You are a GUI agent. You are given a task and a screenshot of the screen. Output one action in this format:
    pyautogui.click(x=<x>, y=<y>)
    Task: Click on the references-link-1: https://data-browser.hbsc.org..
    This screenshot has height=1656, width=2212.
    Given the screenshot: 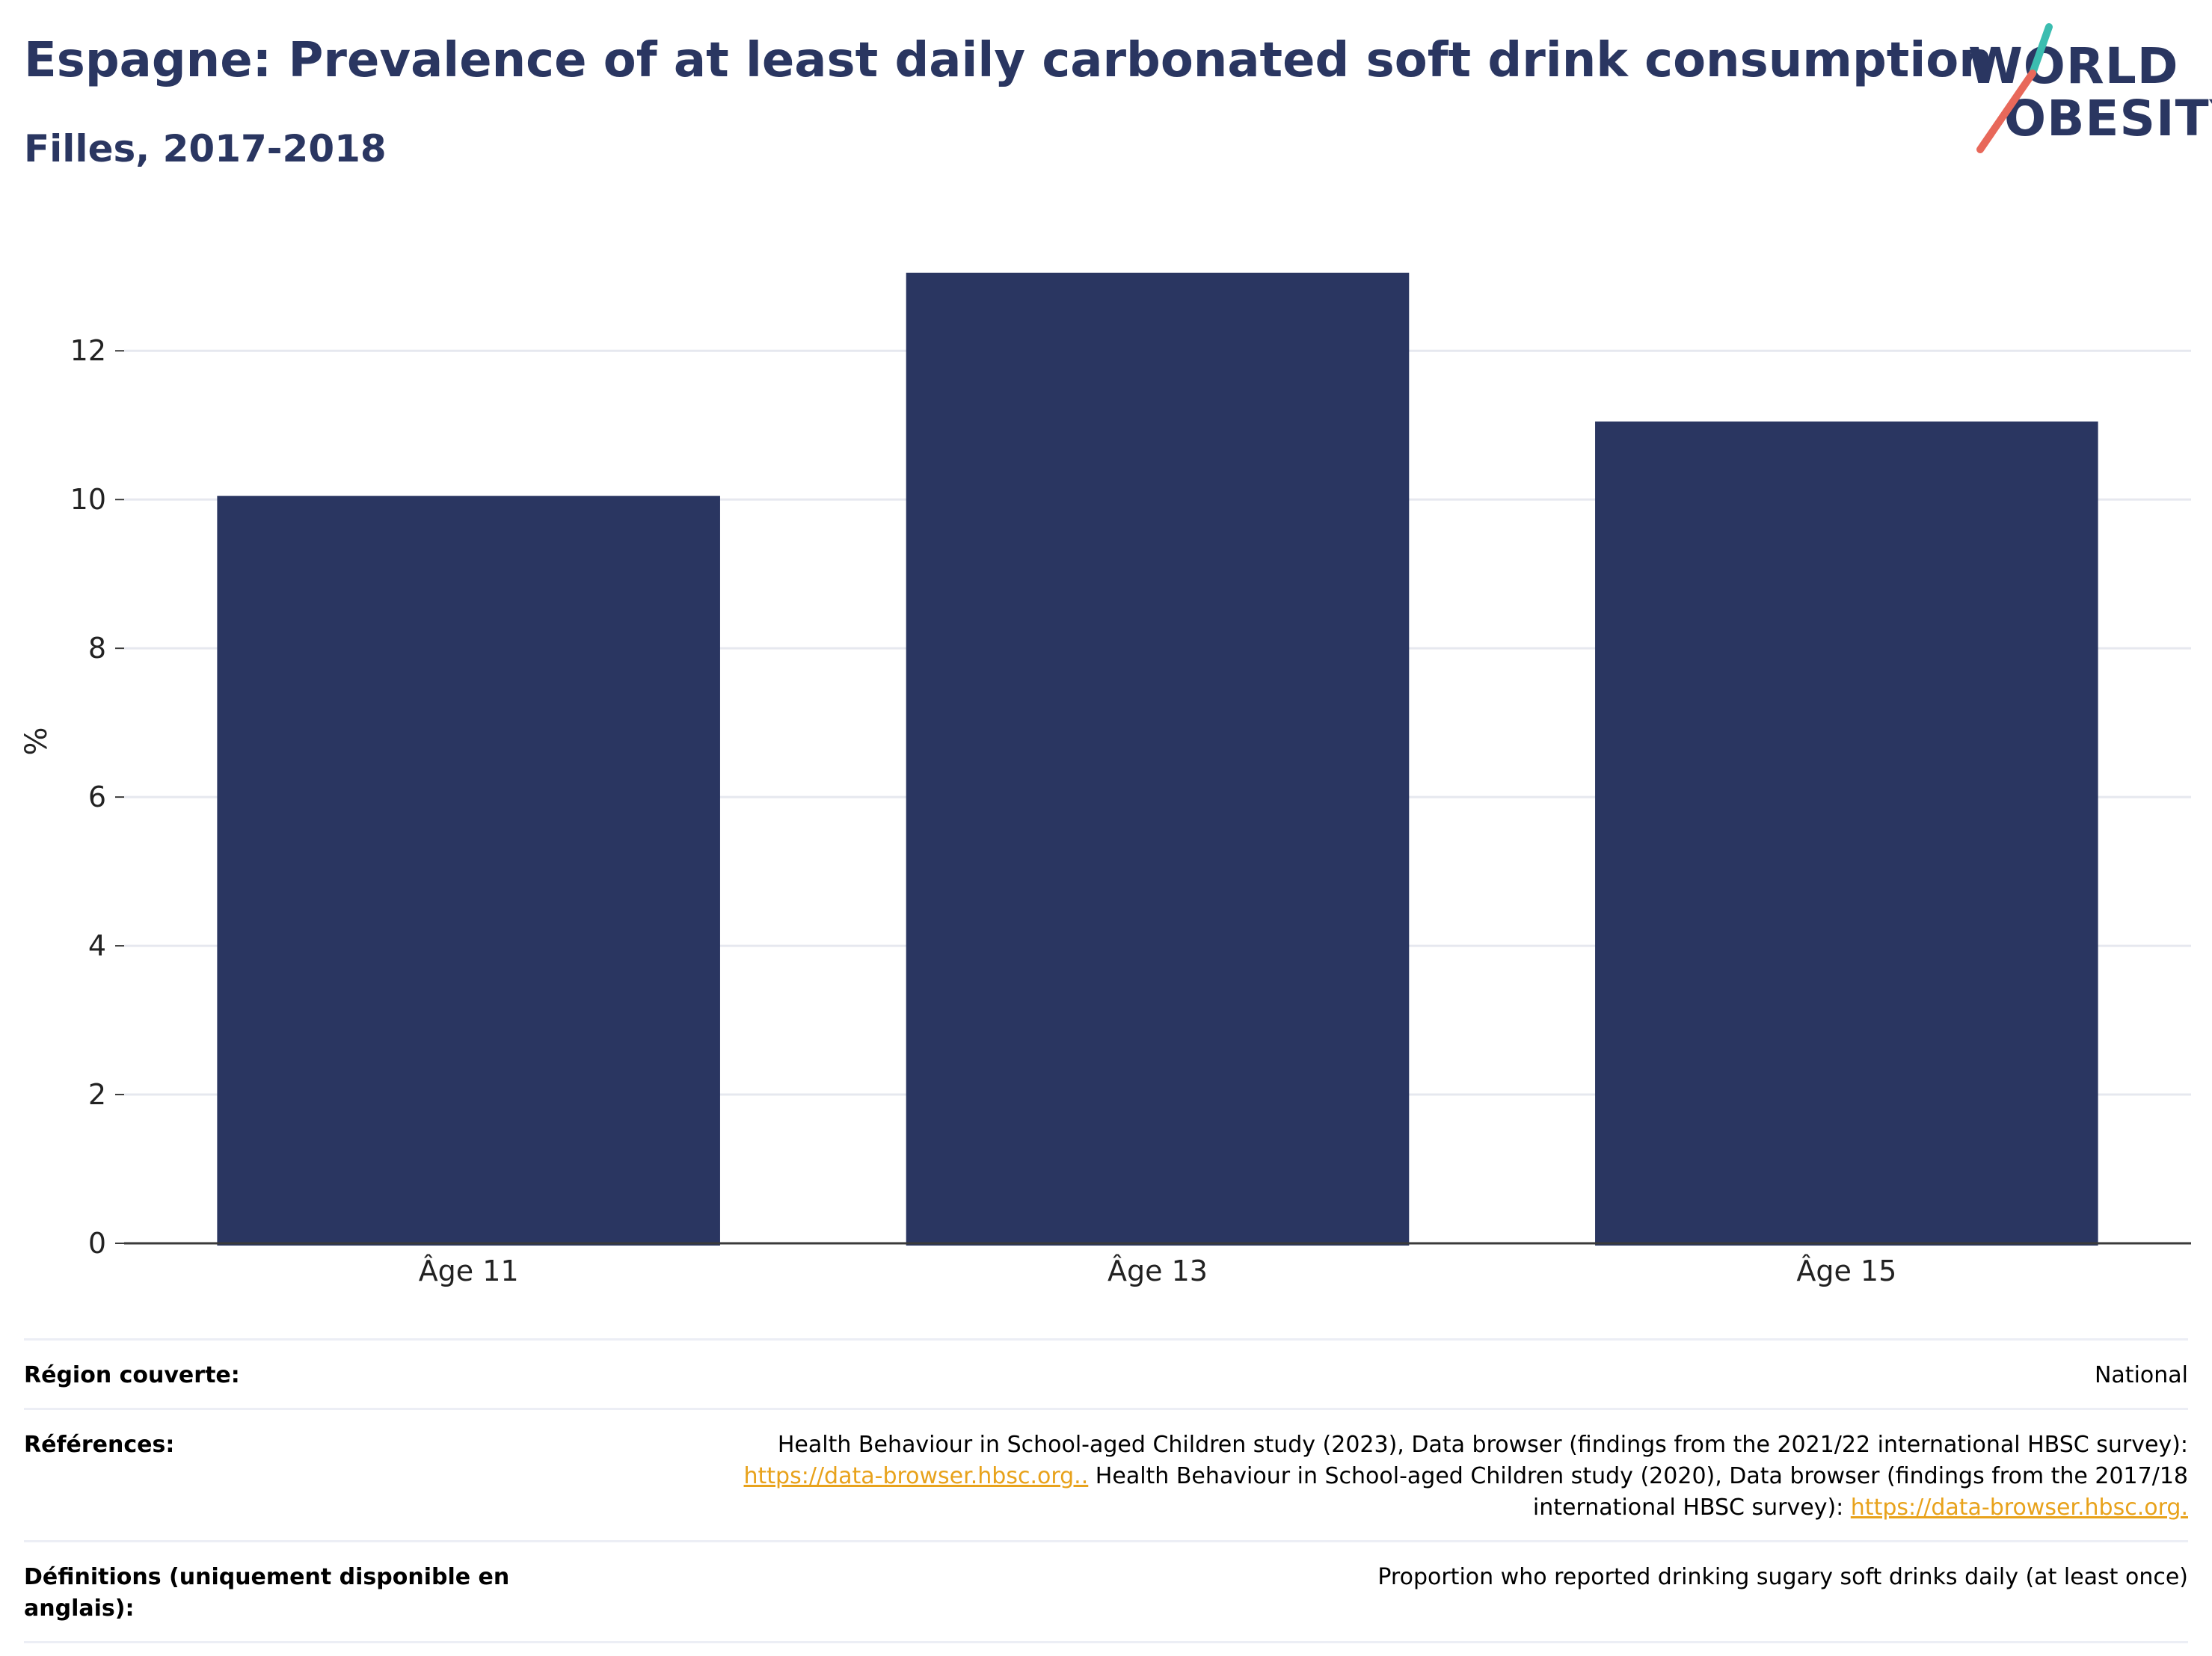 What is the action you would take?
    pyautogui.click(x=916, y=1476)
    